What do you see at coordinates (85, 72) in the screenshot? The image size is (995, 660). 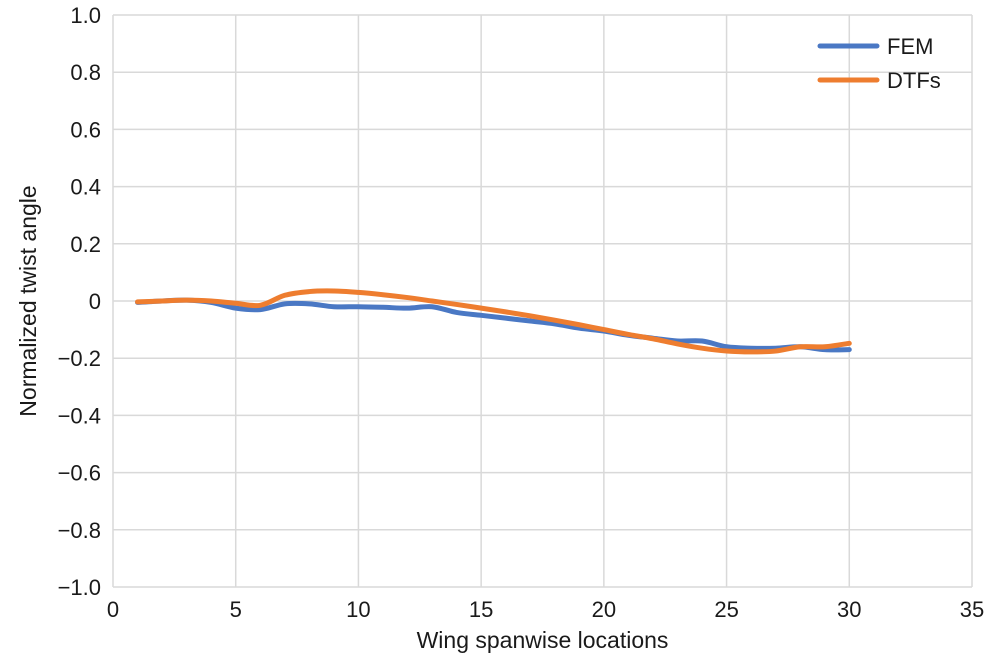 I see `y-tick-label: 0.8` at bounding box center [85, 72].